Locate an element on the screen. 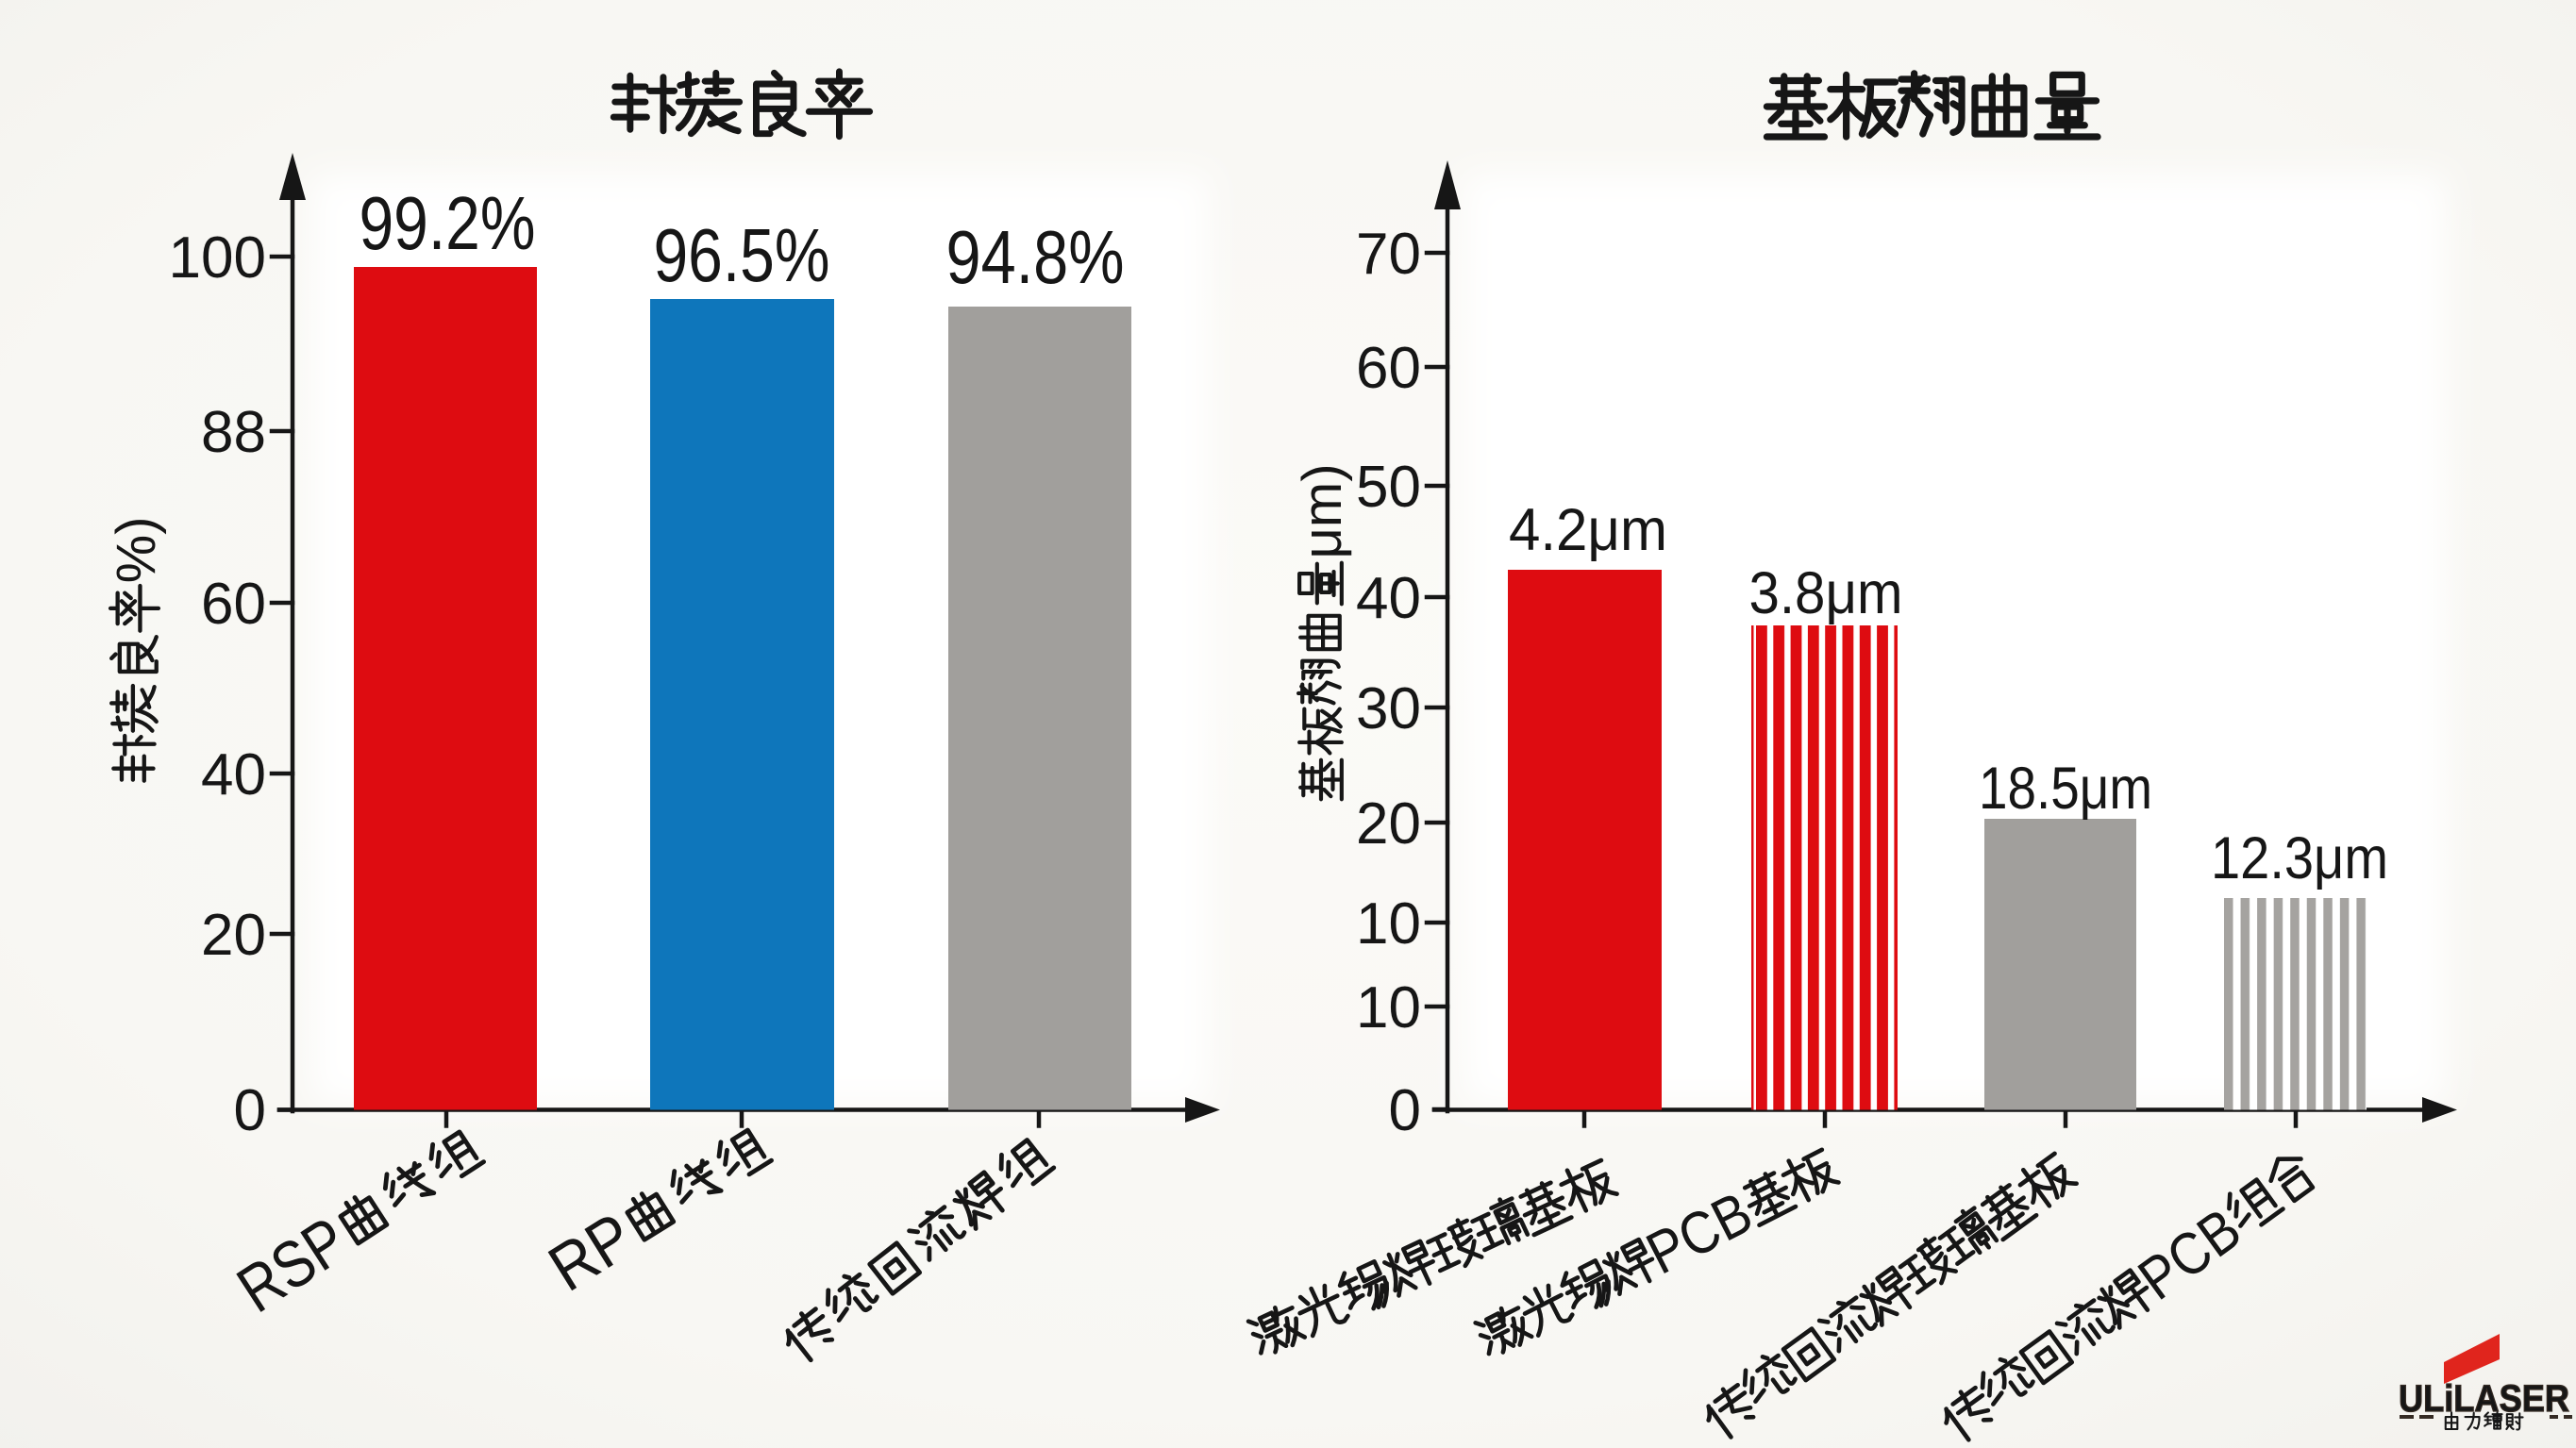 This screenshot has height=1448, width=2576. svg-text: 12.3μm is located at coordinates (2299, 858).